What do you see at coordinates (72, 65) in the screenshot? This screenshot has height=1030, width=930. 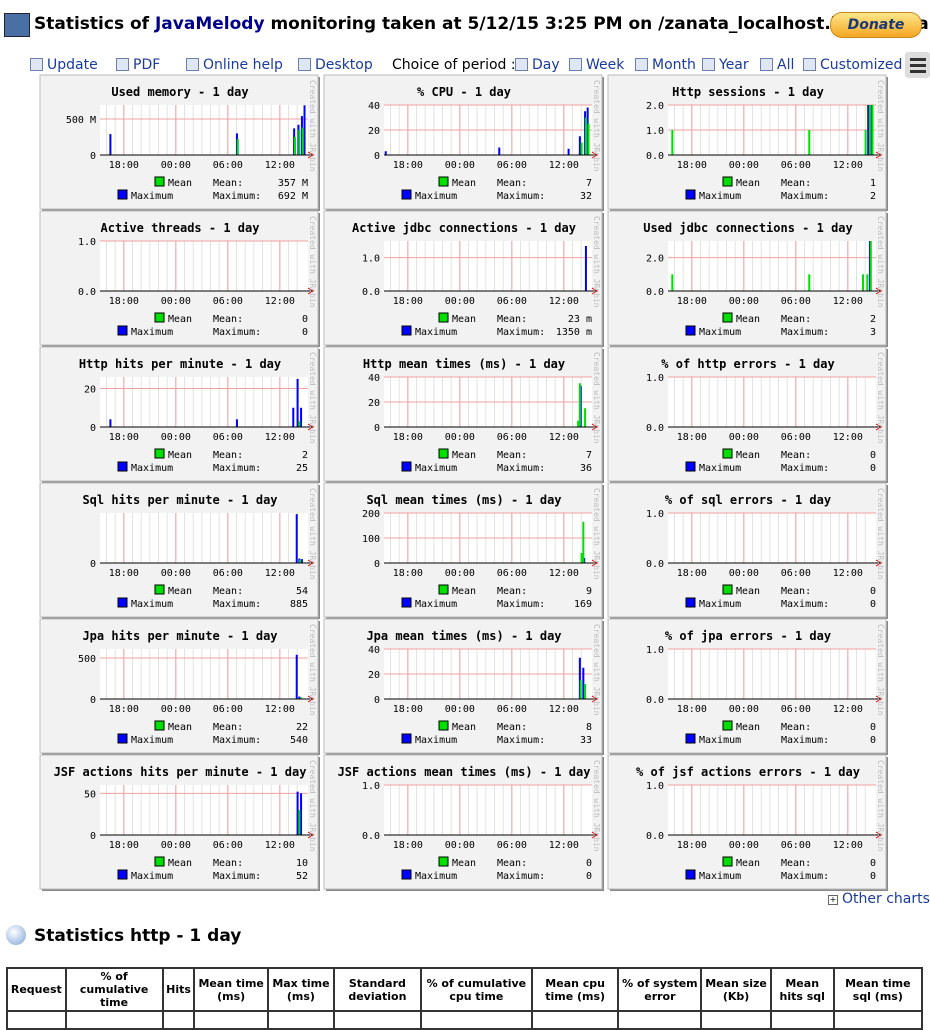 I see `link-text: Update` at bounding box center [72, 65].